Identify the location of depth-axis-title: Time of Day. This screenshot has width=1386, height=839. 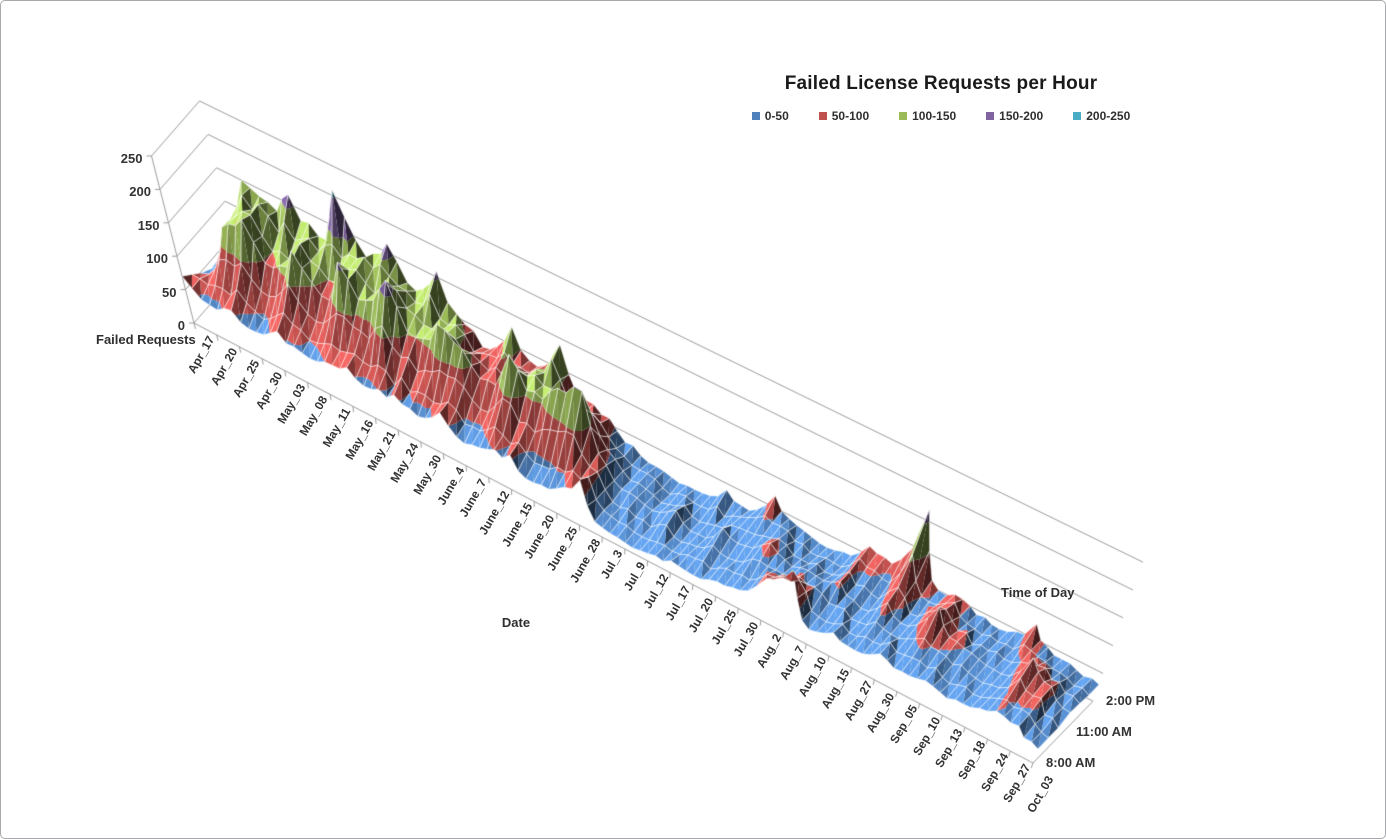
(1038, 592).